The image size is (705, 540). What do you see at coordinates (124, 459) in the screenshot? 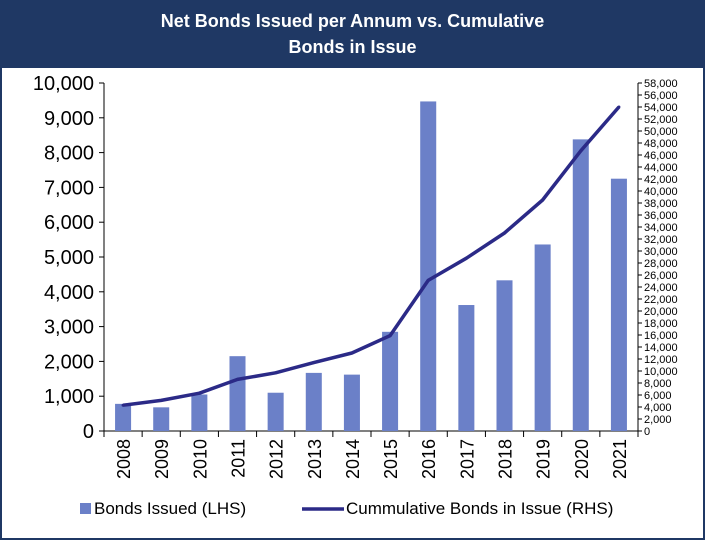
I see `x-tick-label: 2008` at bounding box center [124, 459].